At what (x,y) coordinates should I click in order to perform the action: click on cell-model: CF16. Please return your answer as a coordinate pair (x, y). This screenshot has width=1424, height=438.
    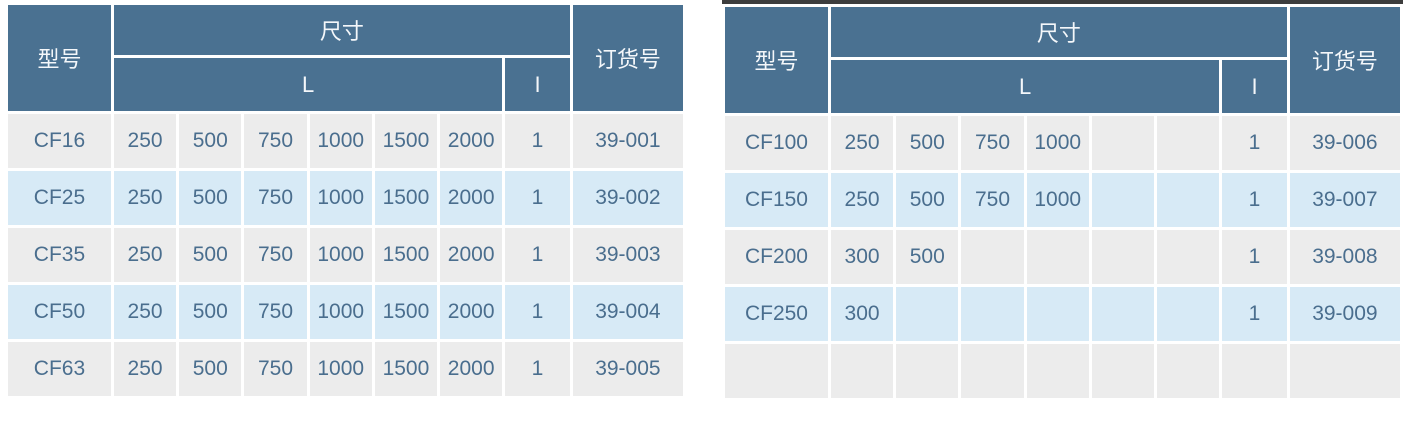
    Looking at the image, I should click on (59, 141).